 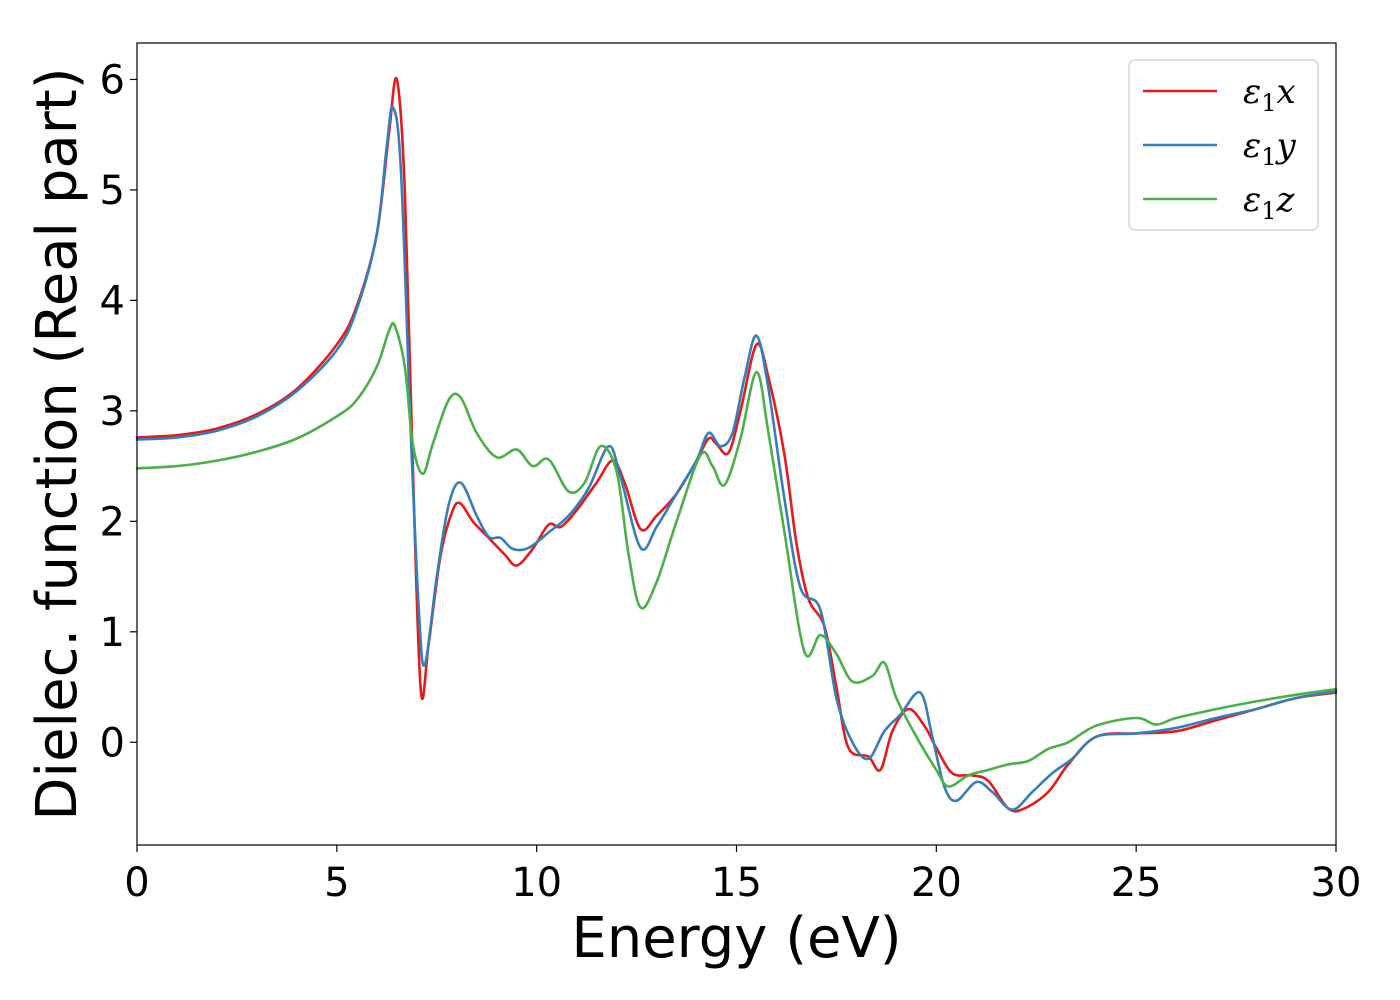 What do you see at coordinates (112, 301) in the screenshot?
I see `y-tick-label: 4` at bounding box center [112, 301].